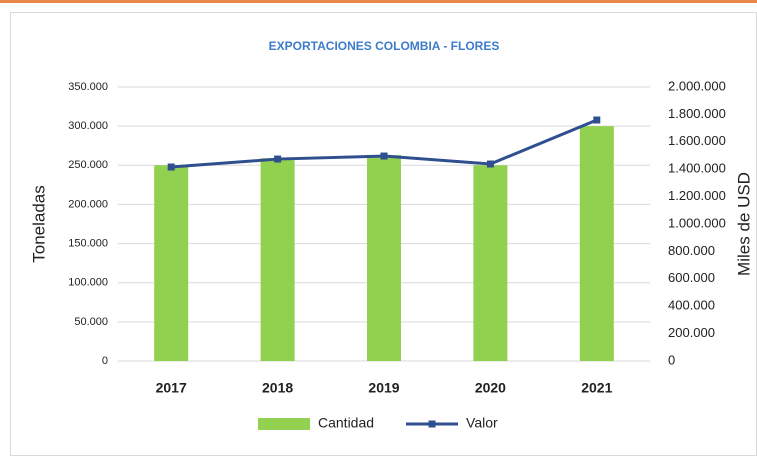 Image resolution: width=757 pixels, height=456 pixels. Describe the element at coordinates (88, 204) in the screenshot. I see `y-tick-label: 200.000` at that location.